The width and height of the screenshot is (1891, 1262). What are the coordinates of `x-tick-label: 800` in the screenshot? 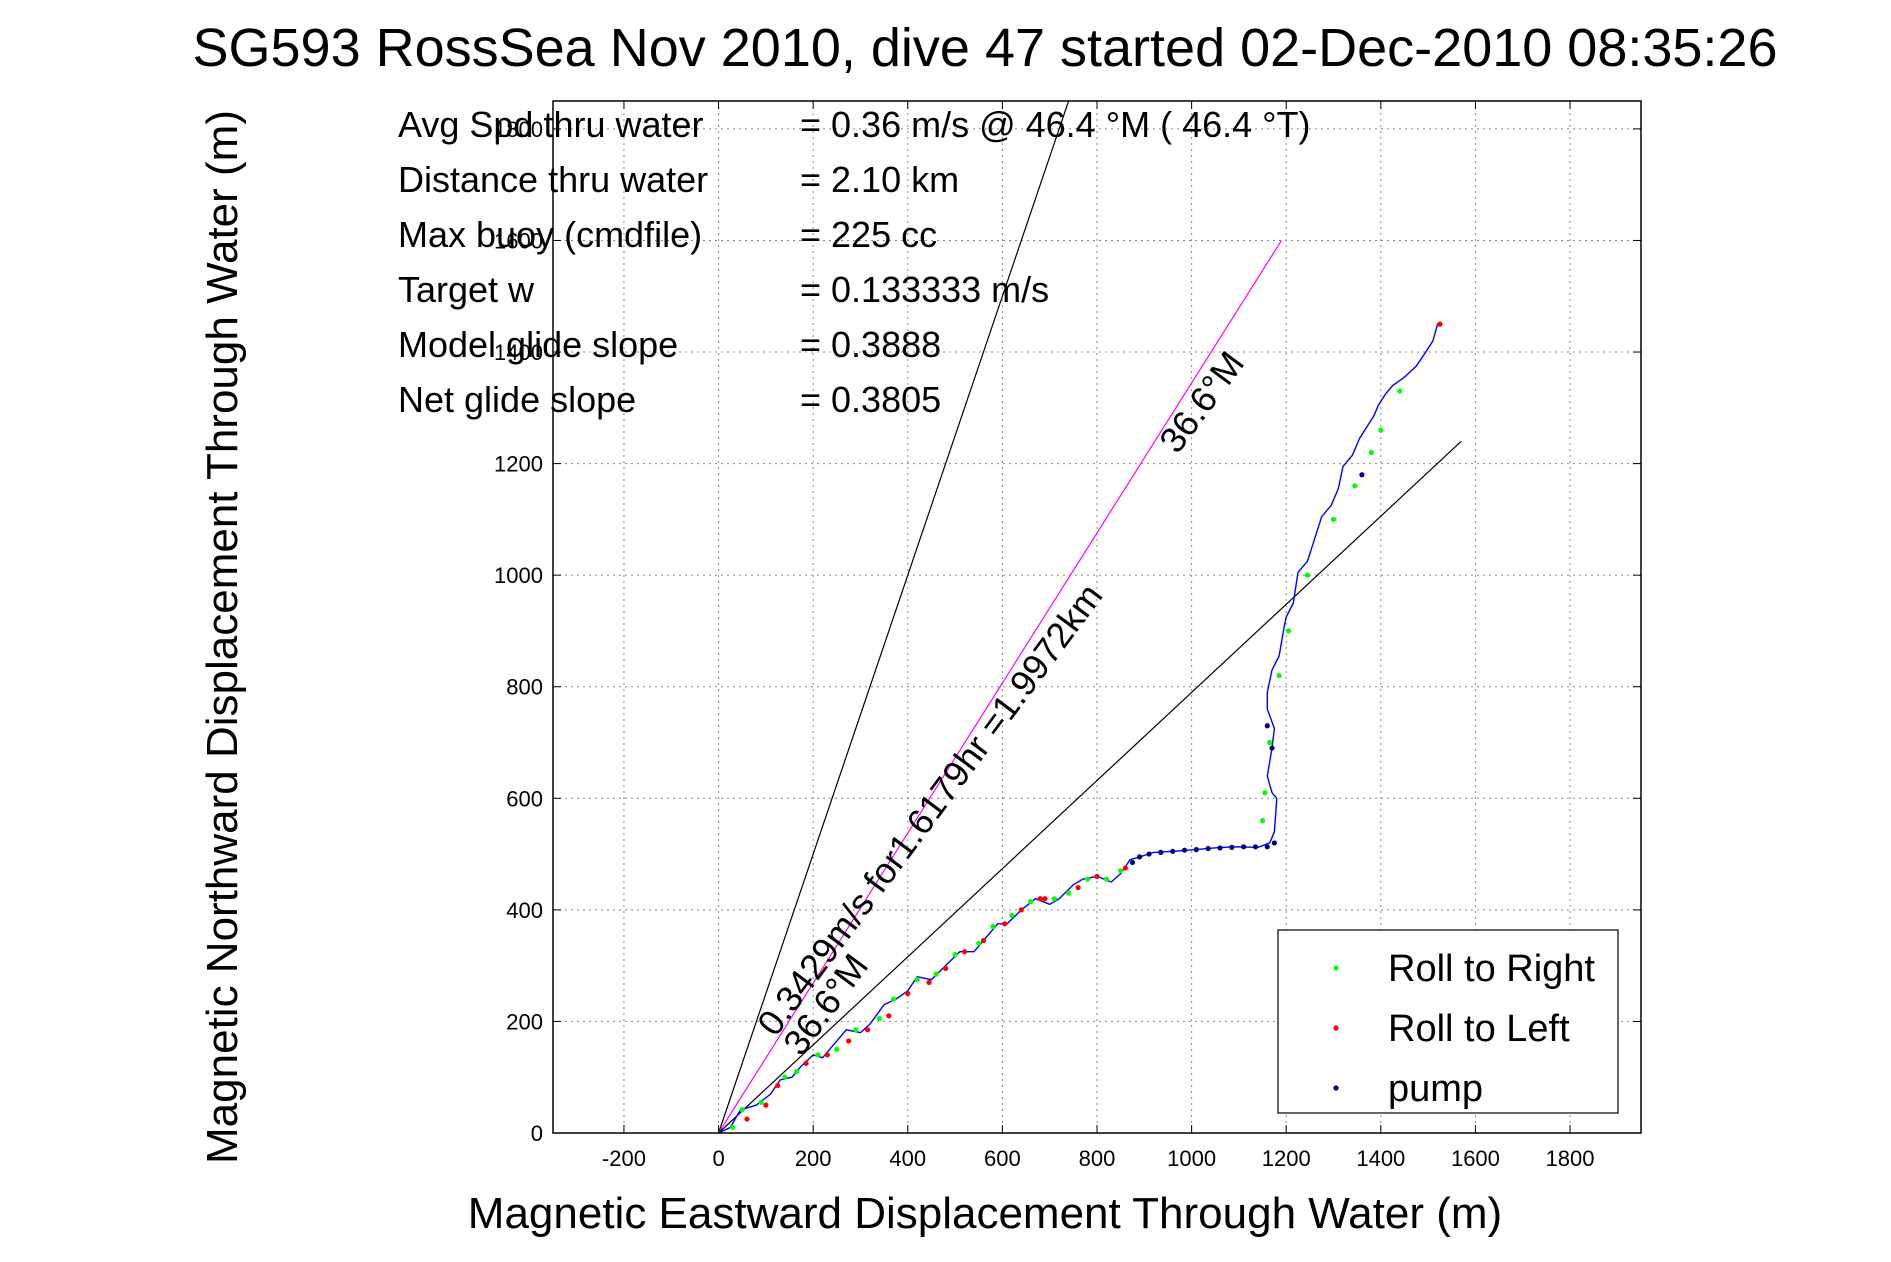 It's located at (1097, 1158).